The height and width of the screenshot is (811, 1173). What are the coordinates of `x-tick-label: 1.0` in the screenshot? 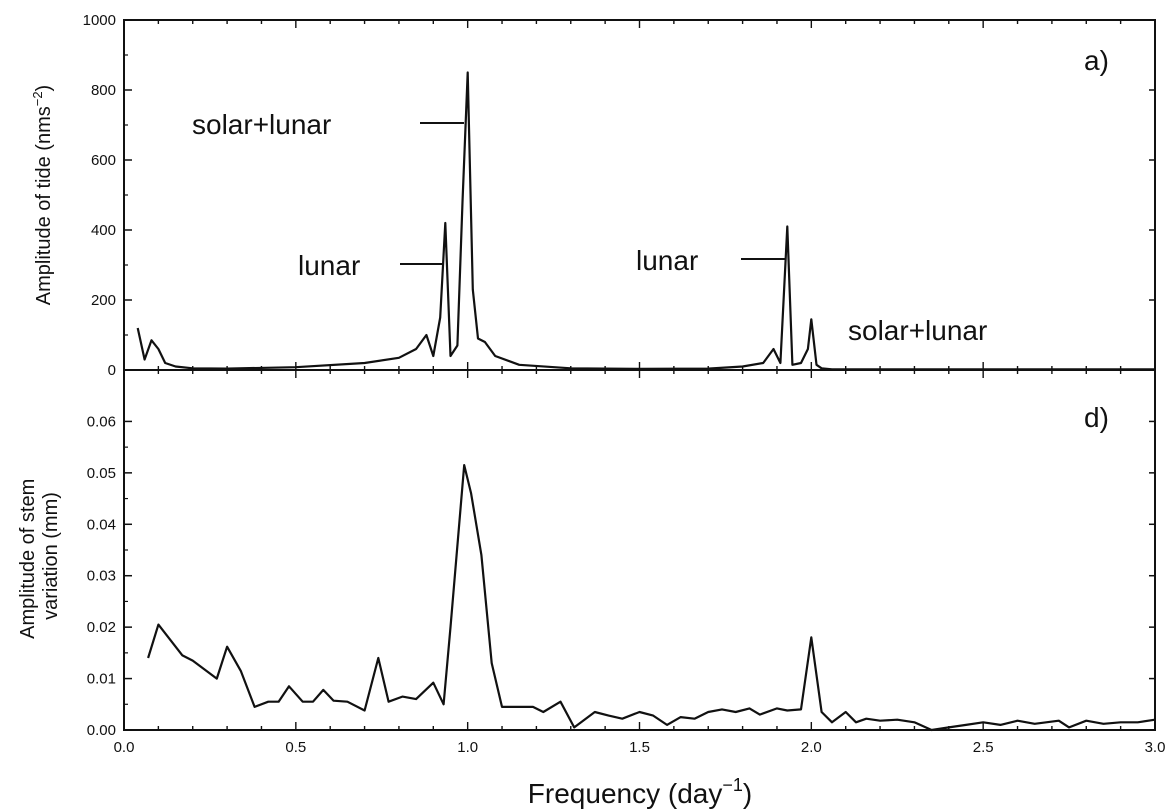 It's located at (467, 747).